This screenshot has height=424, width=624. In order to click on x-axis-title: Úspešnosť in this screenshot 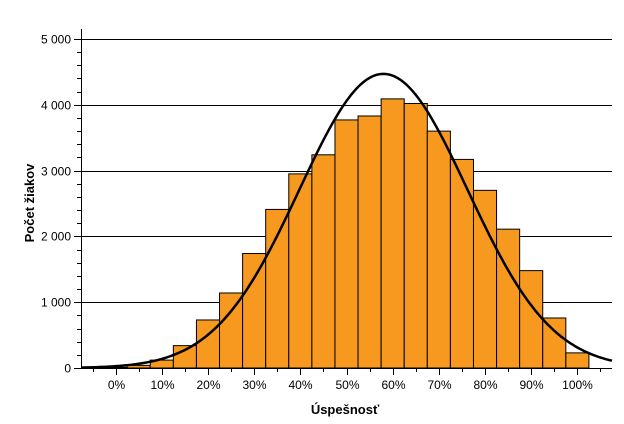, I will do `click(345, 409)`.